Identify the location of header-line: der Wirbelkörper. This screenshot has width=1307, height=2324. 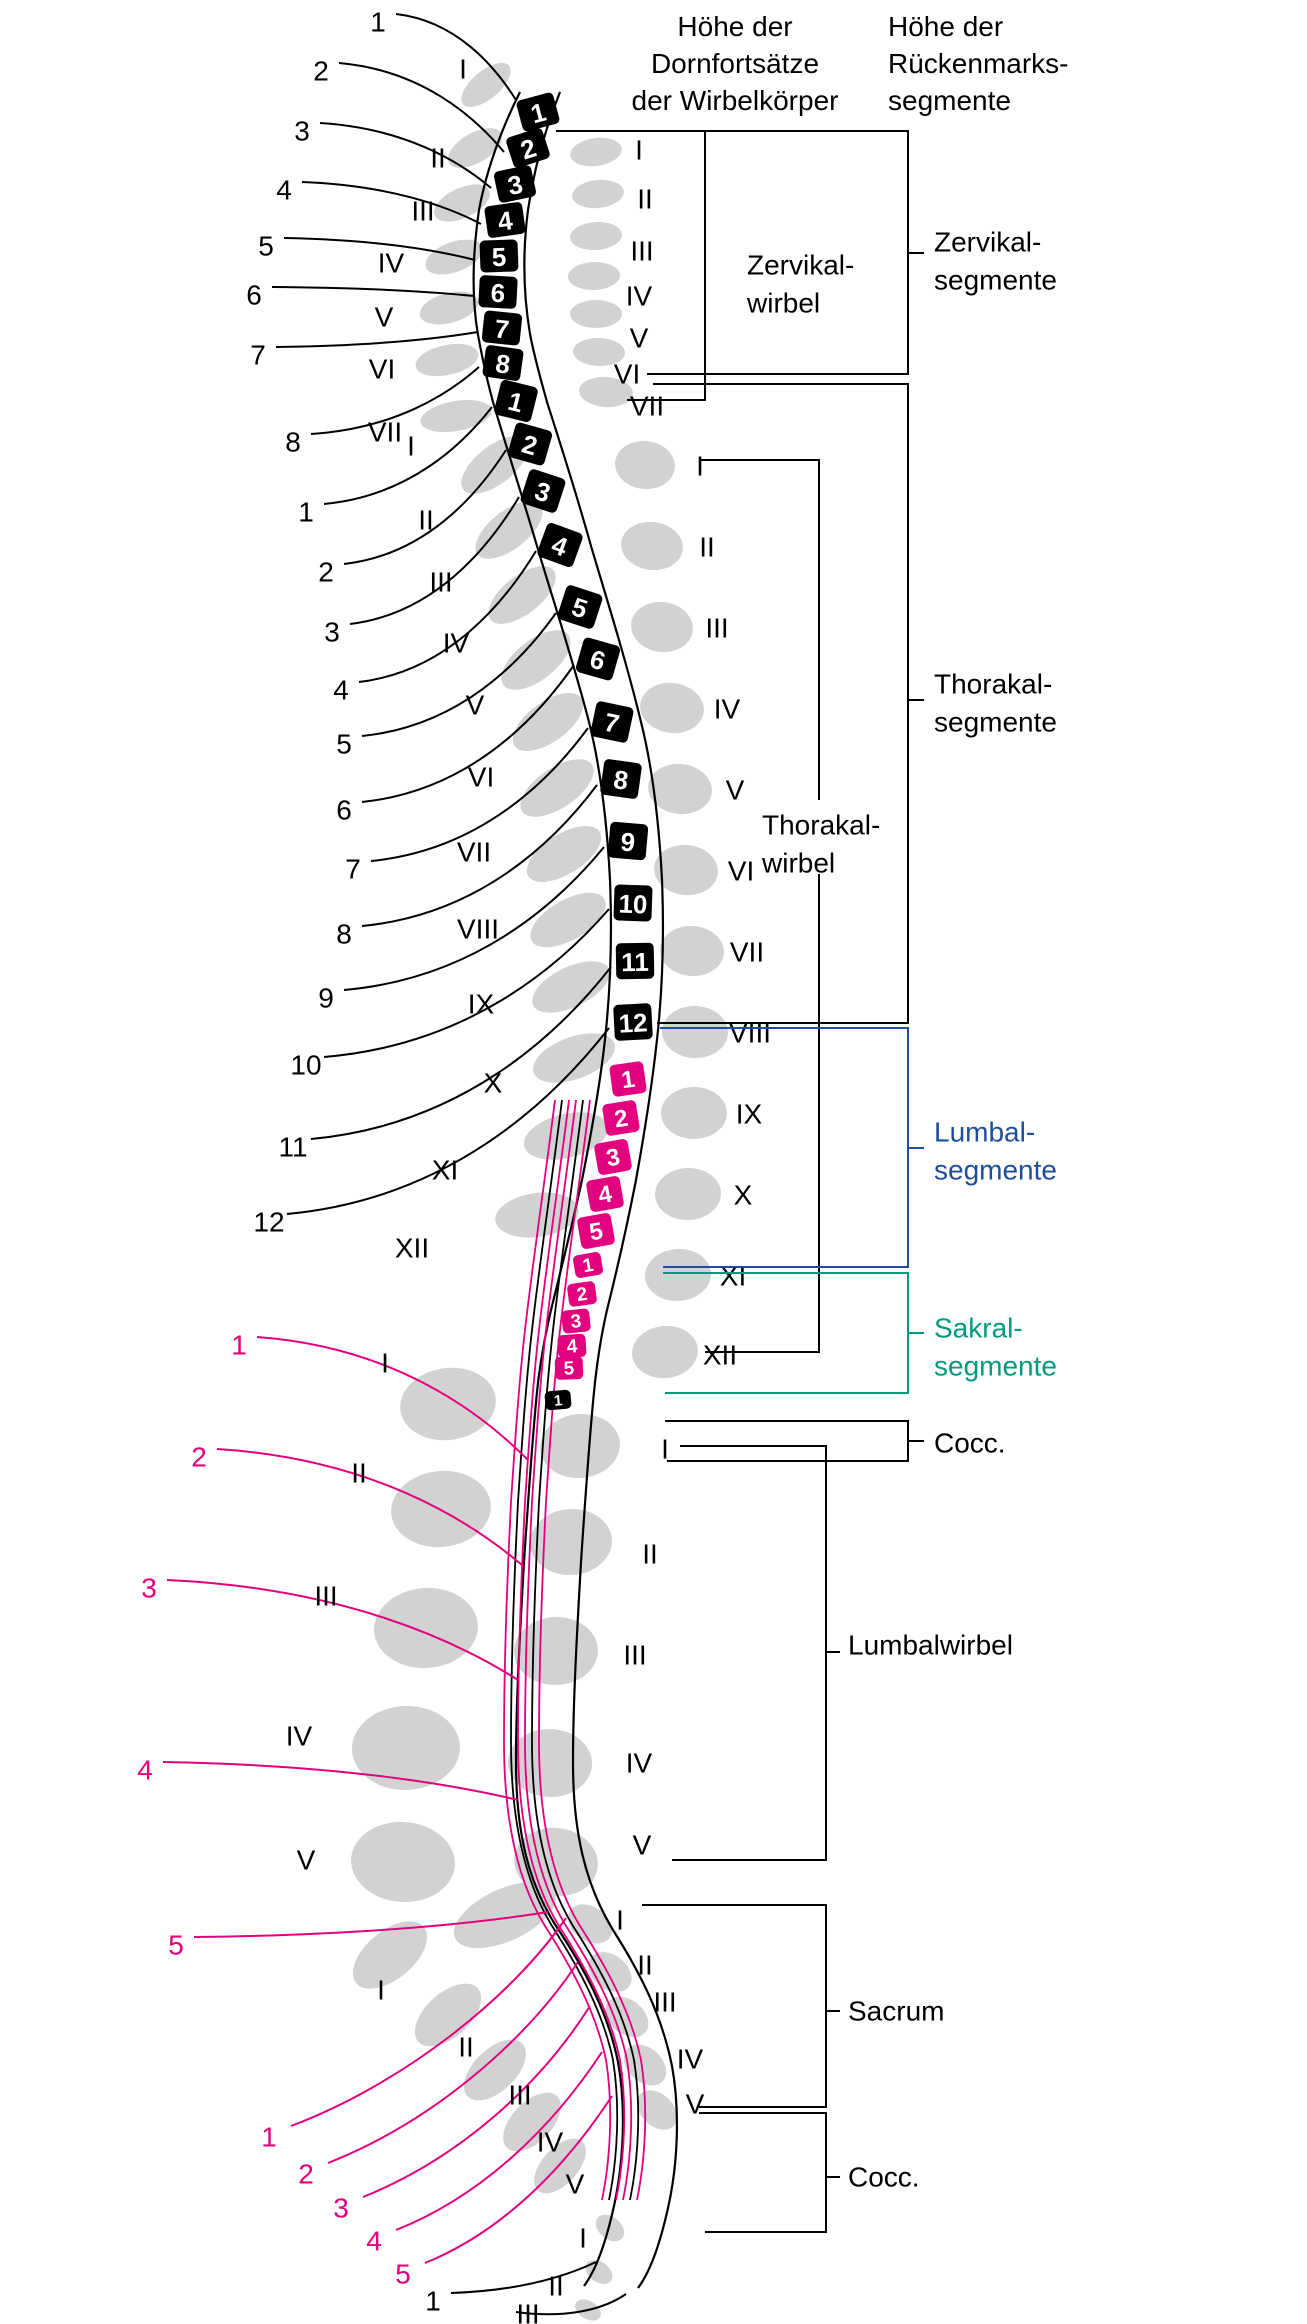
(735, 100).